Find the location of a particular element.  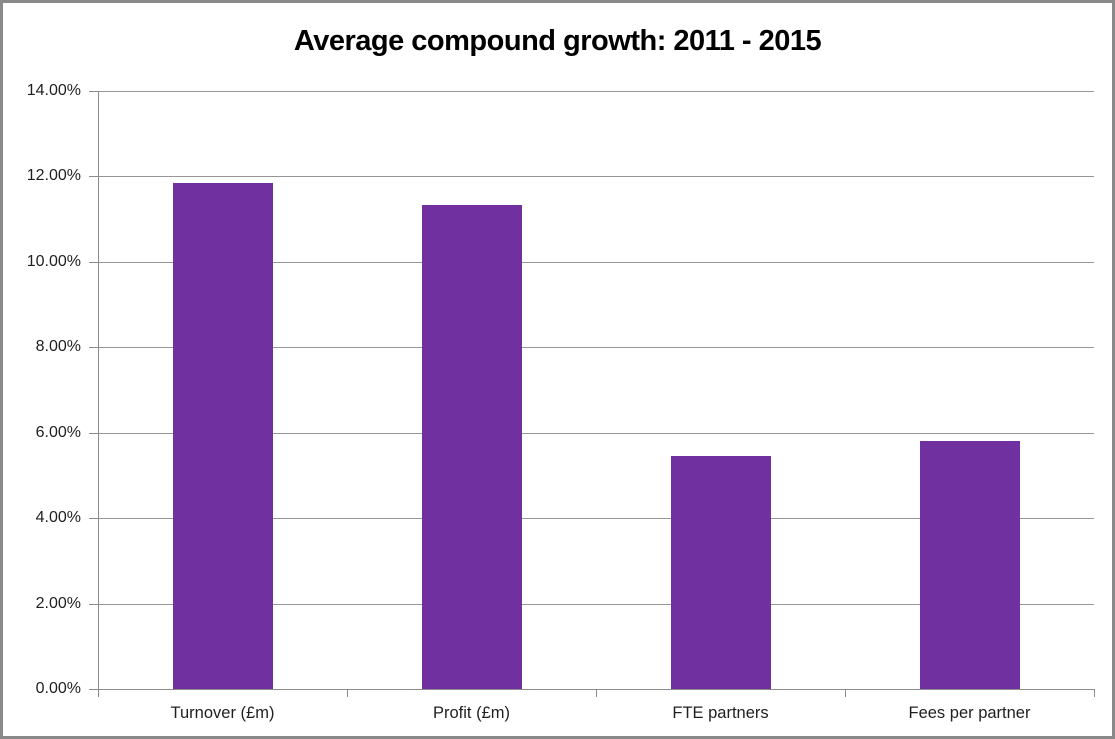

category-label: Profit (£m) is located at coordinates (471, 713).